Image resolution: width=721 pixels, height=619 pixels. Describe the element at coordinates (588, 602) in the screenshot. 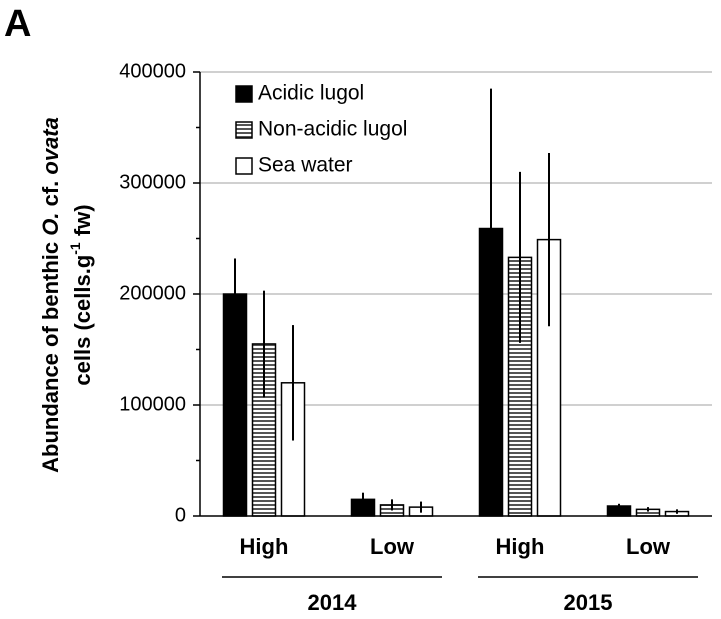

I see `group-label: 2015` at that location.